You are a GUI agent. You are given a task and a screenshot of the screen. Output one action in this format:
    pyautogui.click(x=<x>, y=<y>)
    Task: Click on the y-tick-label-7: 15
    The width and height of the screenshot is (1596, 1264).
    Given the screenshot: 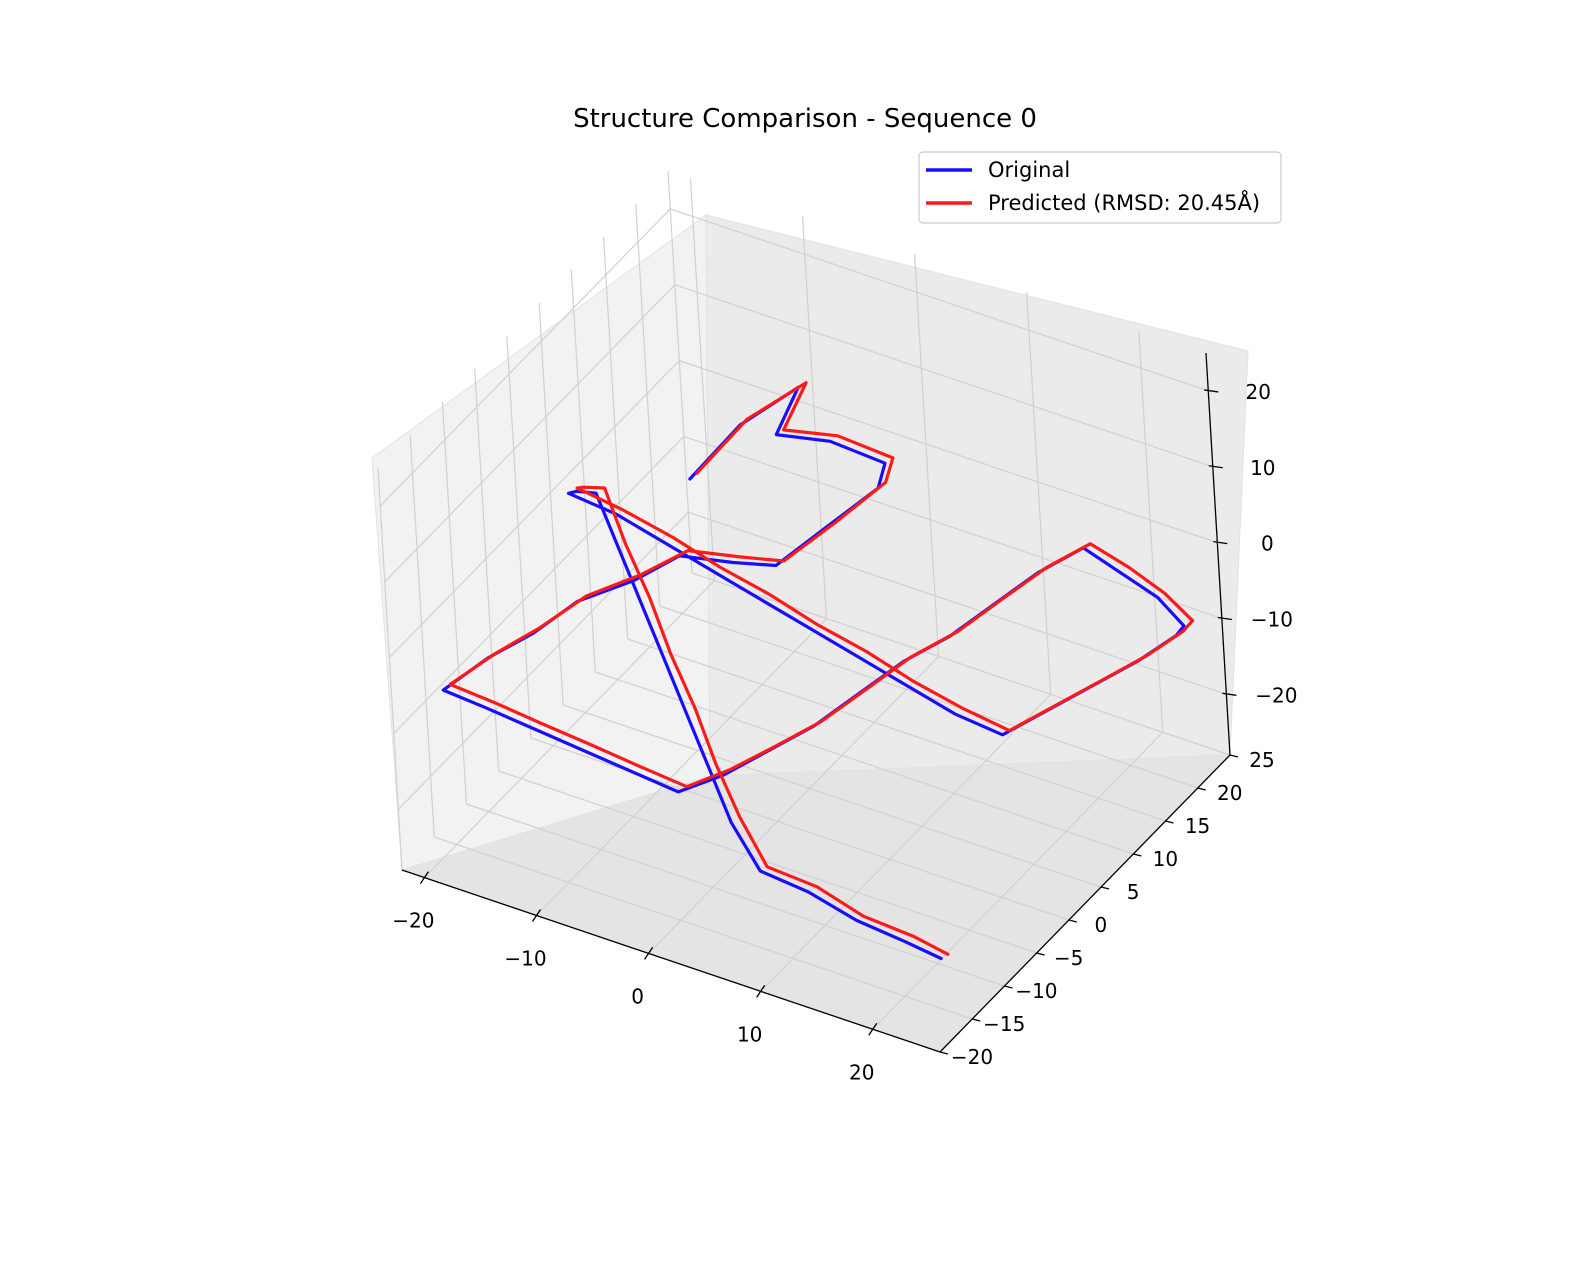 What is the action you would take?
    pyautogui.click(x=1197, y=826)
    